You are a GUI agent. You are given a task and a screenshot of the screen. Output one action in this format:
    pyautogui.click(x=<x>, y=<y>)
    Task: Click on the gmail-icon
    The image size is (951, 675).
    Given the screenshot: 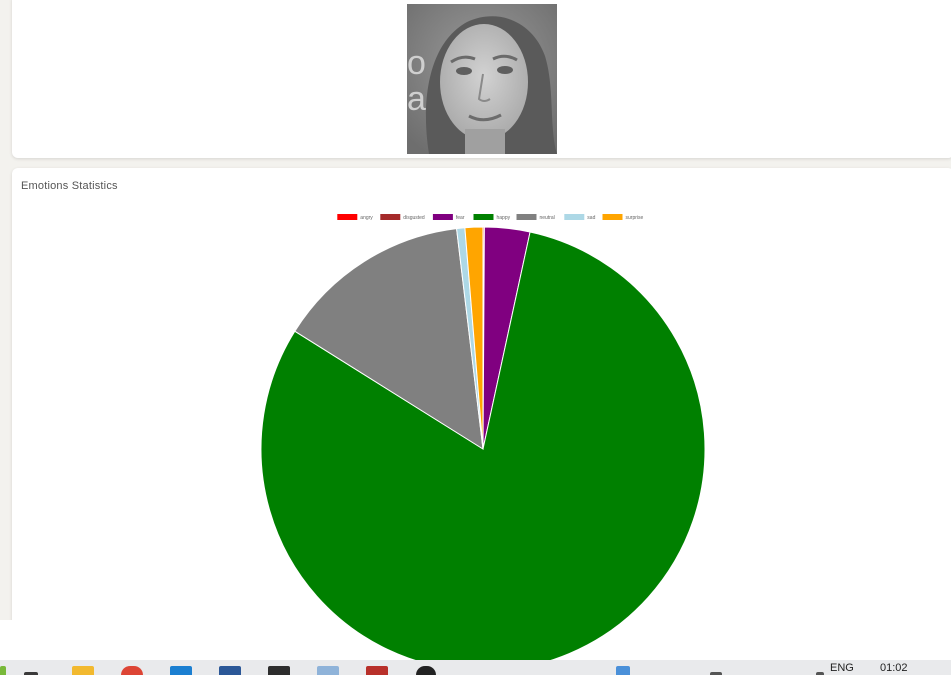 What is the action you would take?
    pyautogui.click(x=377, y=670)
    